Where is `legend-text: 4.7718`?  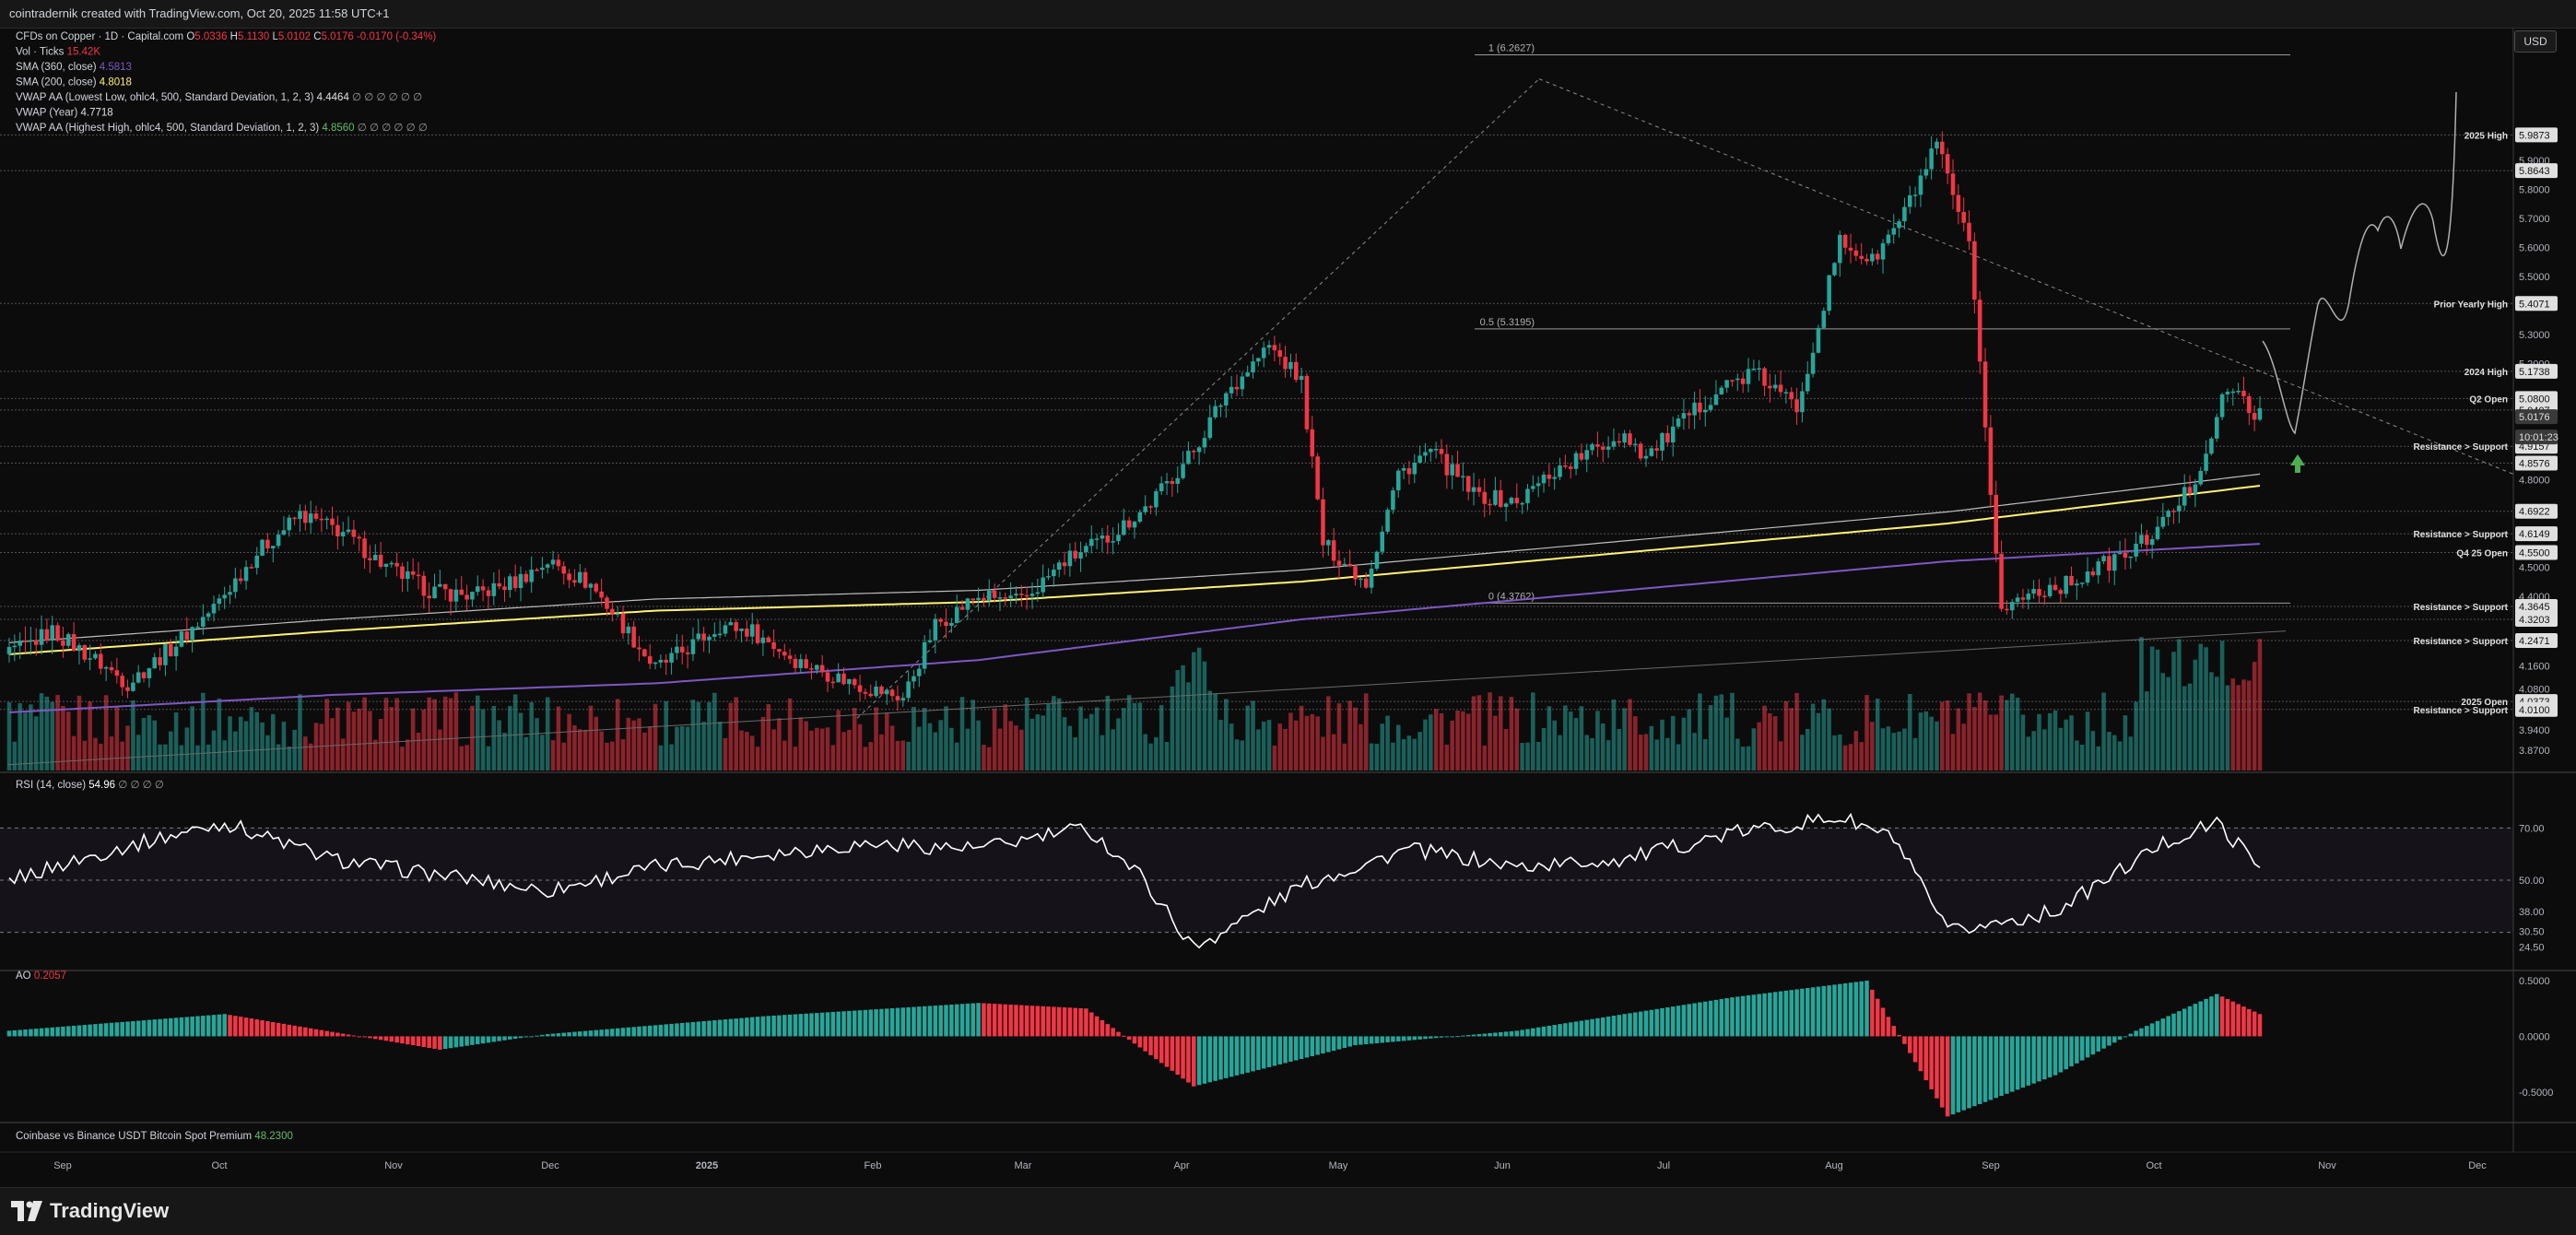
legend-text: 4.7718 is located at coordinates (97, 114).